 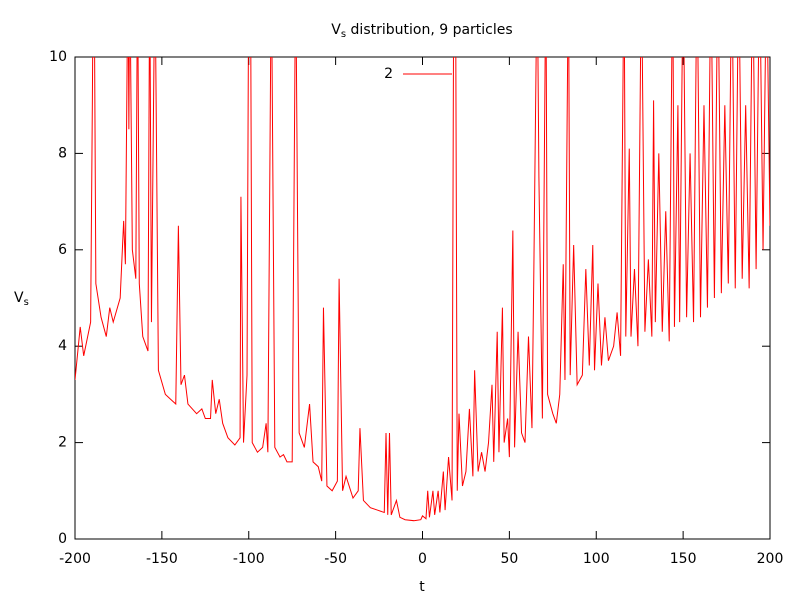 I want to click on chart-title: Vs distribution, 9 particles, so click(x=421, y=31).